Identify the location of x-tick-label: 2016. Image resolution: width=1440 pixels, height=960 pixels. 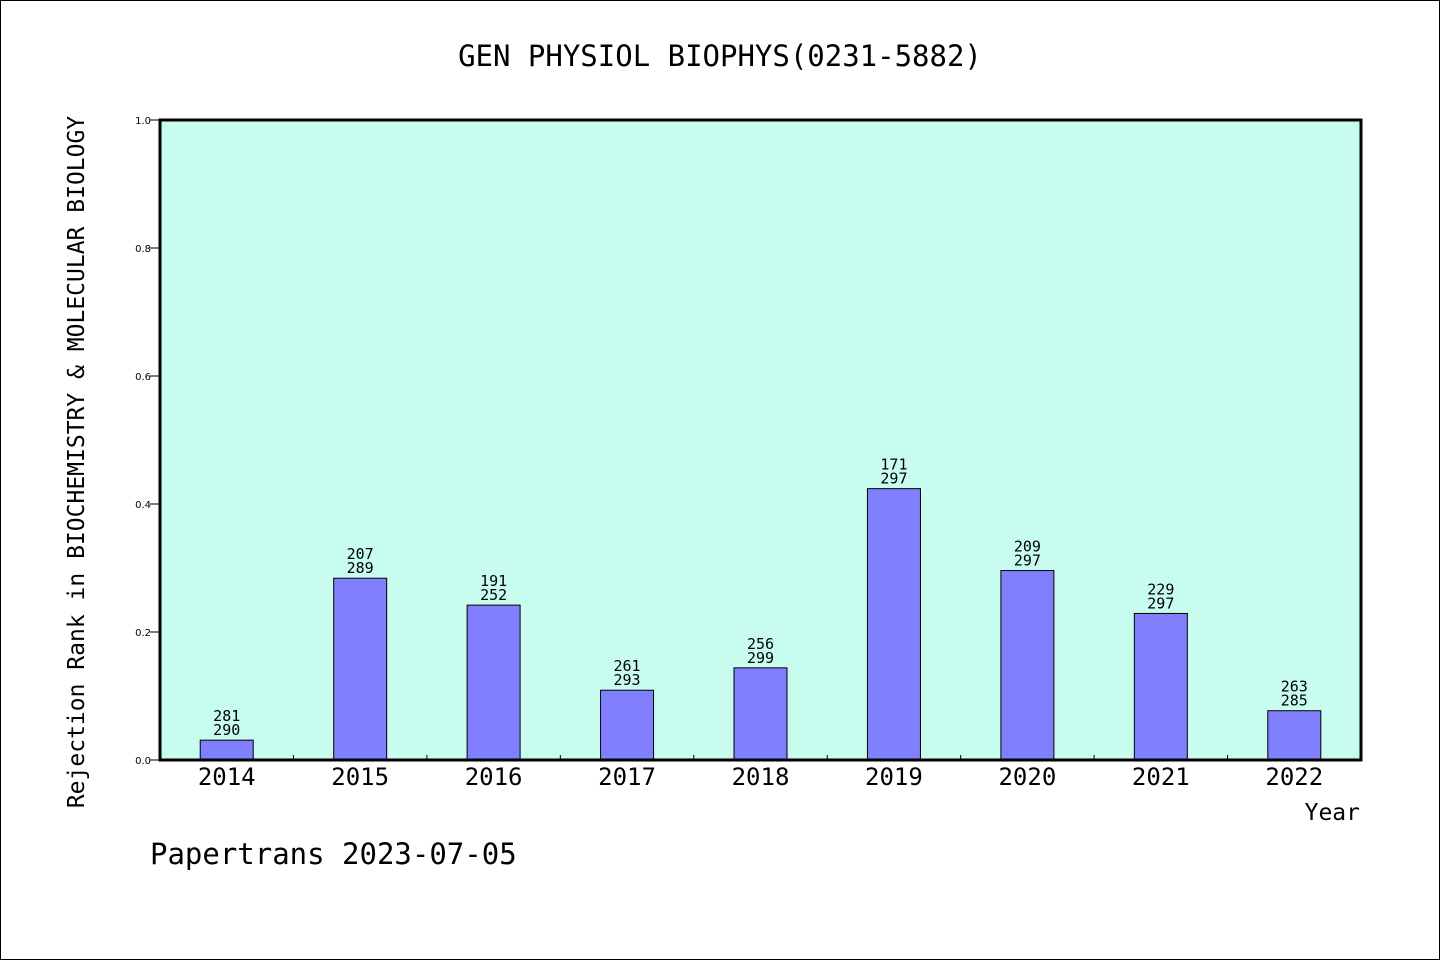
(494, 777).